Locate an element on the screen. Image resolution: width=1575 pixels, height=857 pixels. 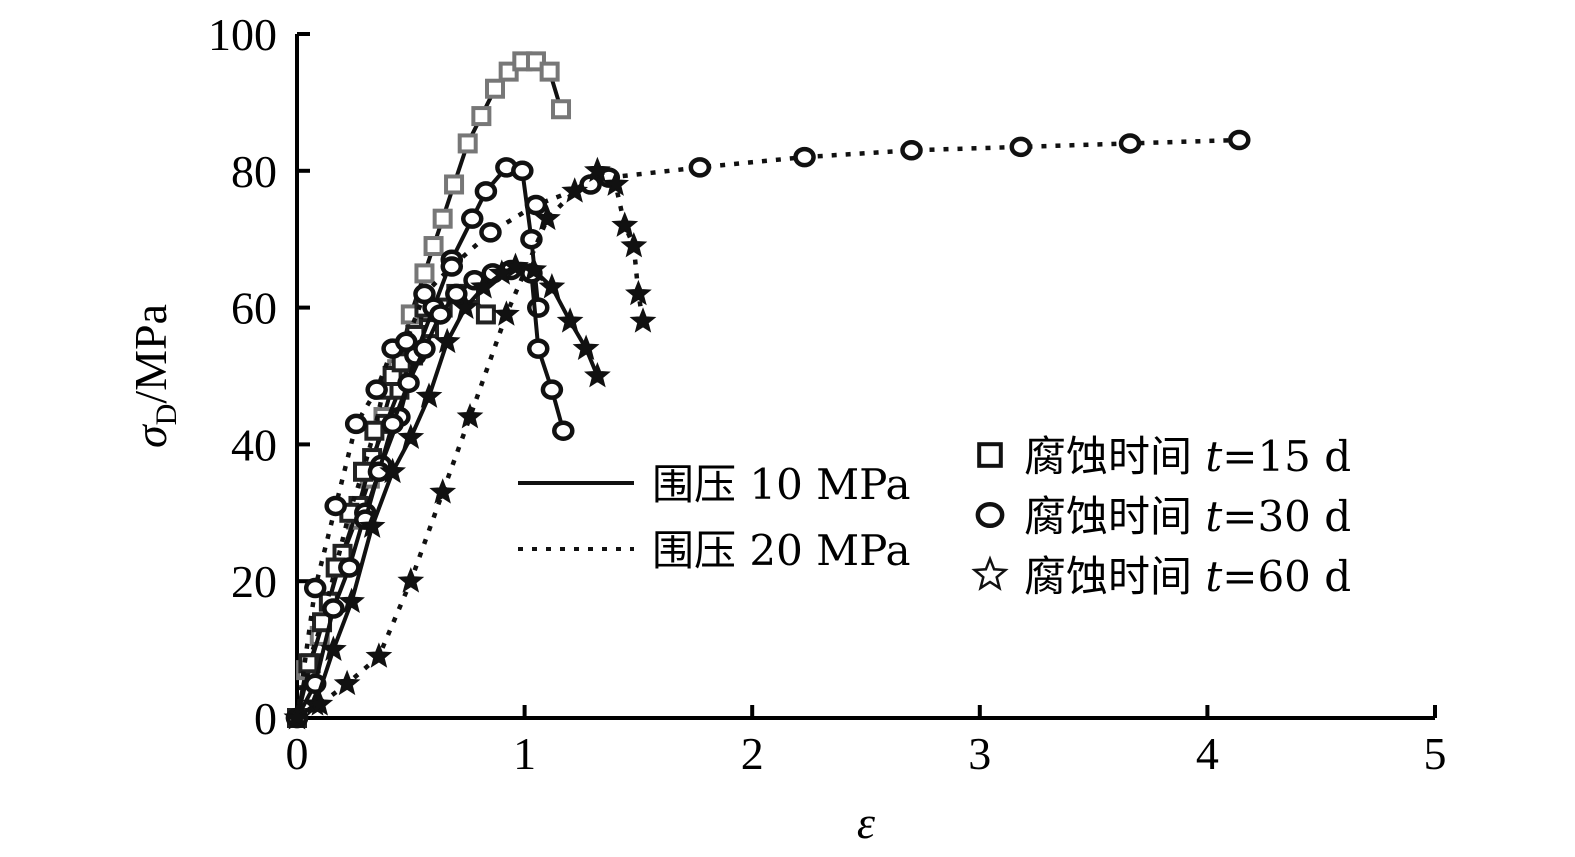
y-axis-title-unit: /MPa is located at coordinates (150, 354).